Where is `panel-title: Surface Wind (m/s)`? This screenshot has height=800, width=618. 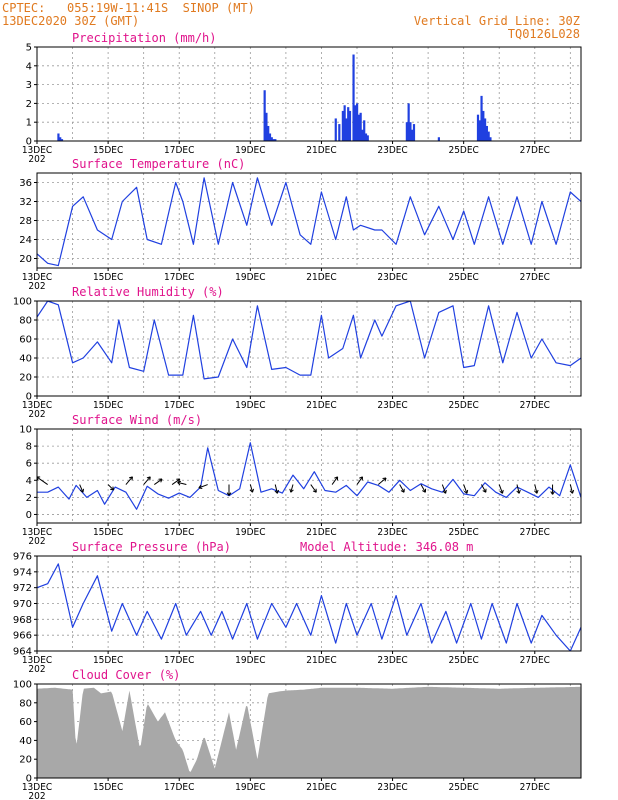
panel-title: Surface Wind (m/s) is located at coordinates (137, 420).